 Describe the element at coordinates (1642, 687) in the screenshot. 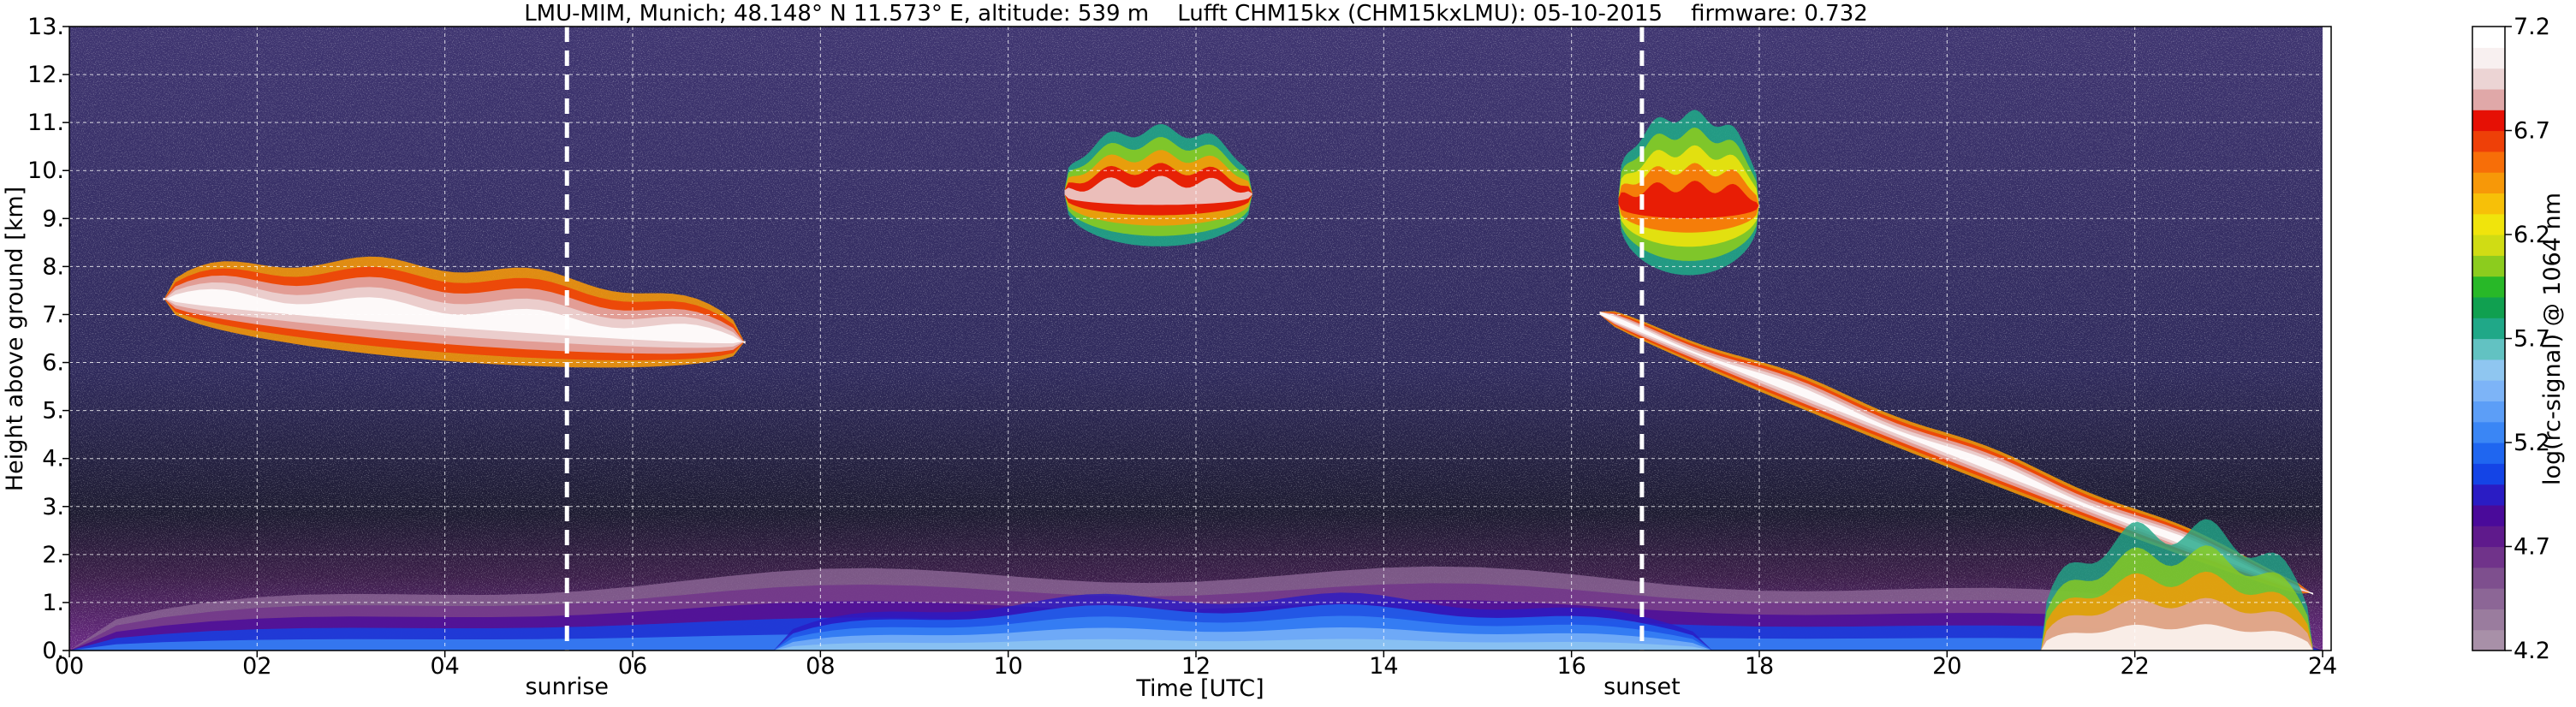

I see `marker-label-sunset: sunset` at that location.